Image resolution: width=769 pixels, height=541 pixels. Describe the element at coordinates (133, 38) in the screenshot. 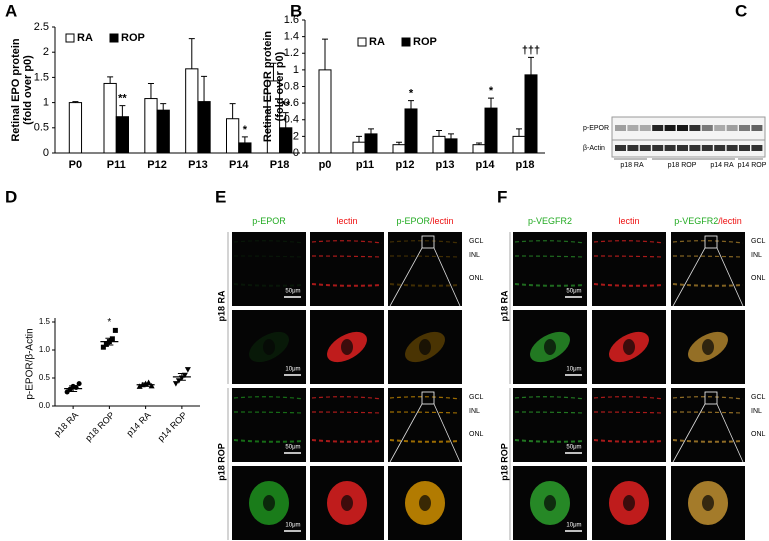

I see `legend-label: ROP` at that location.